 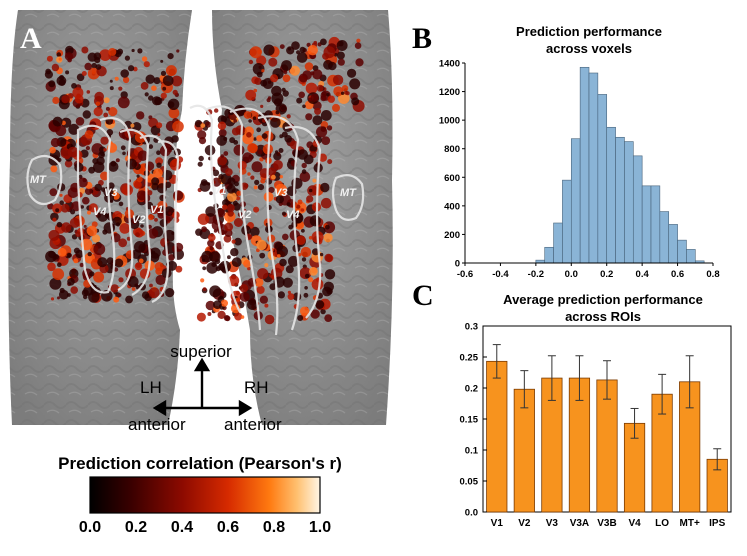 I want to click on y-tick-label: 0.2, so click(x=471, y=389).